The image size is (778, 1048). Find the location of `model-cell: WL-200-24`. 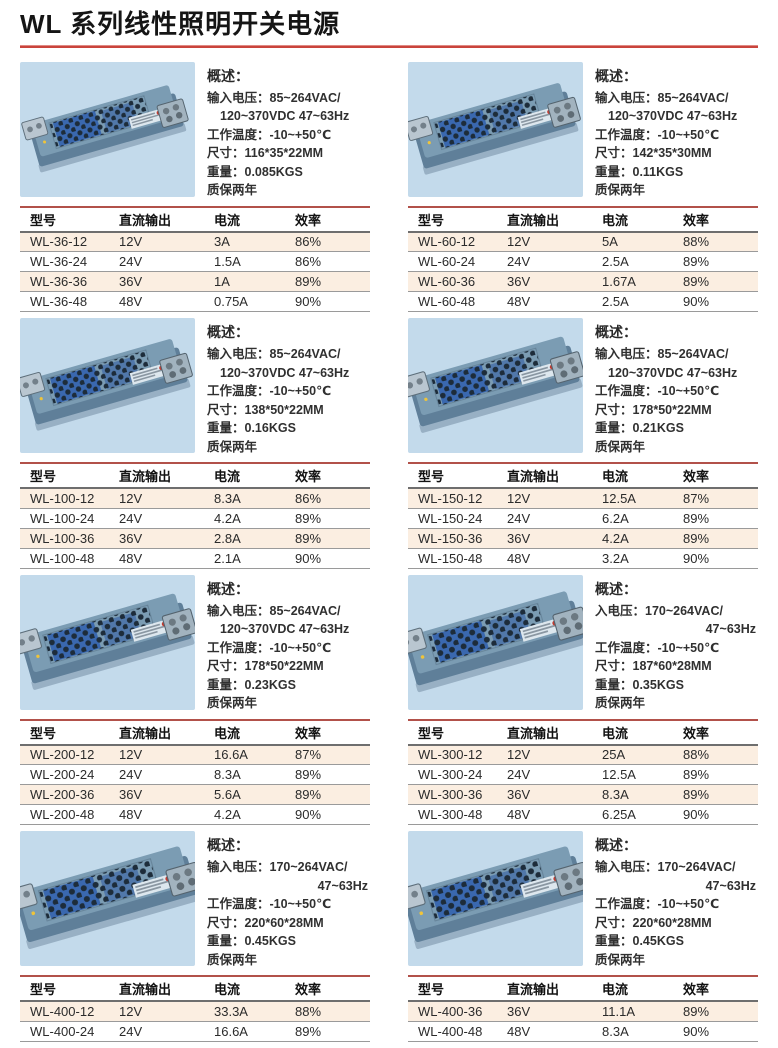

model-cell: WL-200-24 is located at coordinates (62, 774).